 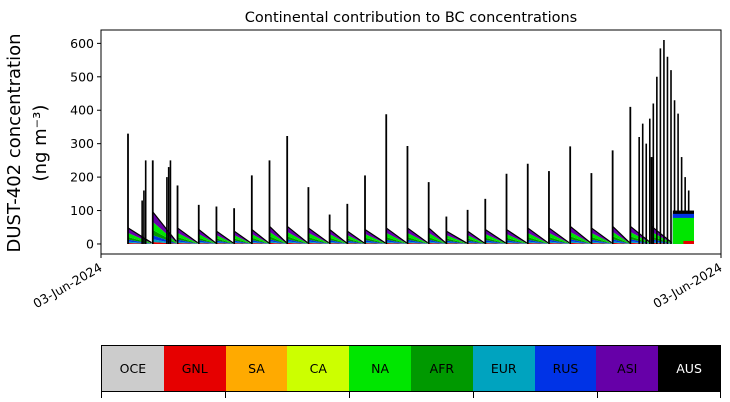 What do you see at coordinates (441, 368) in the screenshot?
I see `legend-item-afr: AFR` at bounding box center [441, 368].